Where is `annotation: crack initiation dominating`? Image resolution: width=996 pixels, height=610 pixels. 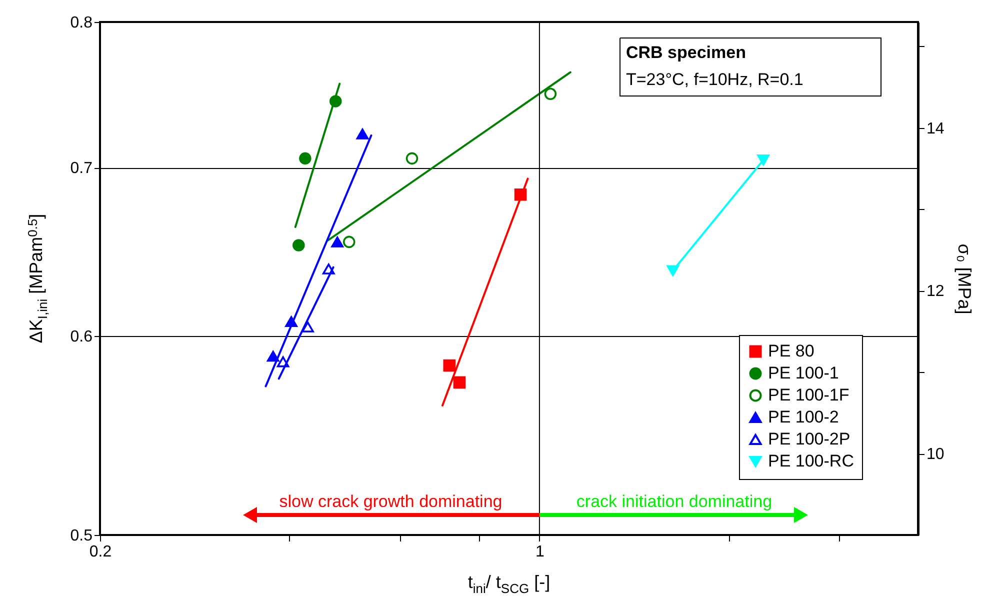
annotation: crack initiation dominating is located at coordinates (674, 501).